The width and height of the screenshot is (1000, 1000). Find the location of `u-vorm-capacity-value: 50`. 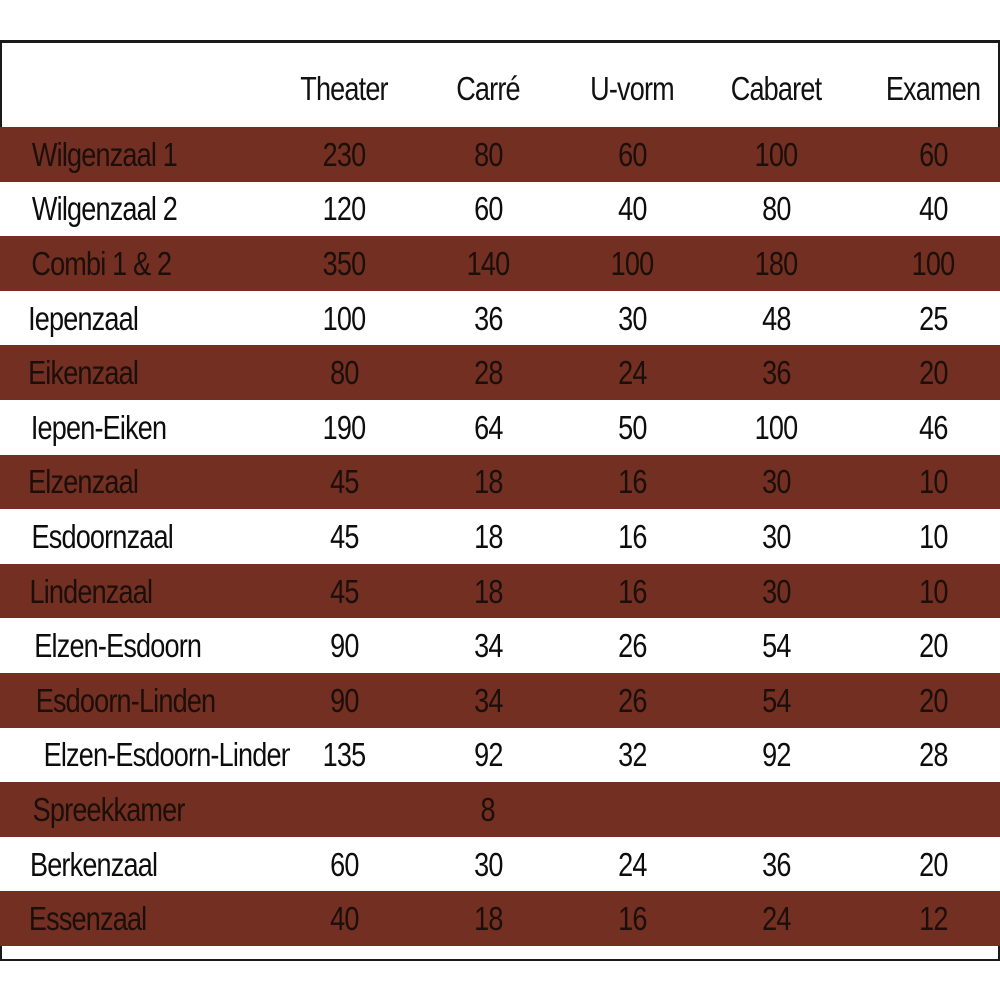

u-vorm-capacity-value: 50 is located at coordinates (632, 427).